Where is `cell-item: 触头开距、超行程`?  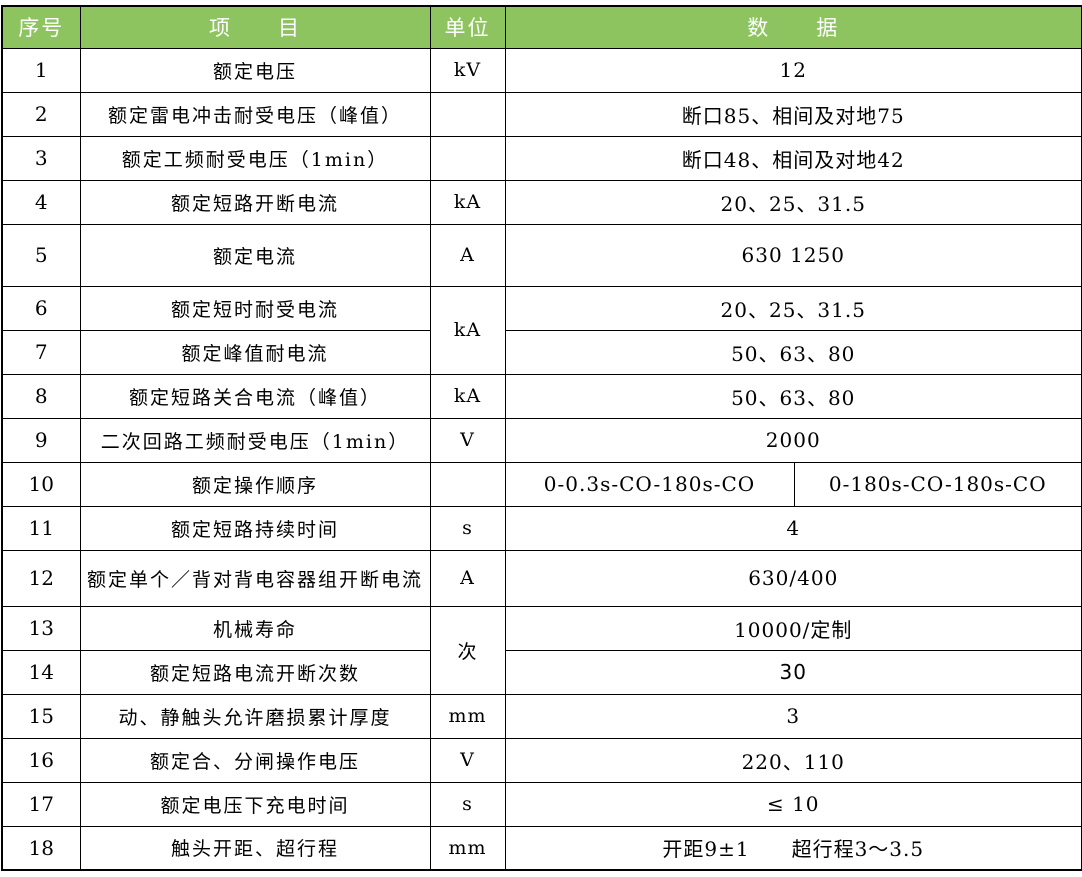 cell-item: 触头开距、超行程 is located at coordinates (255, 848).